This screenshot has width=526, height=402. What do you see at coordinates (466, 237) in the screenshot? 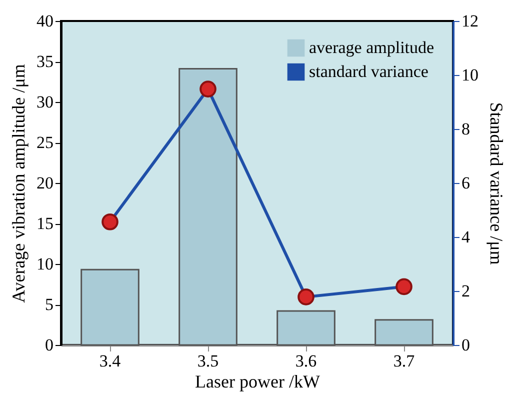
I see `y2-tick-label: 4` at bounding box center [466, 237].